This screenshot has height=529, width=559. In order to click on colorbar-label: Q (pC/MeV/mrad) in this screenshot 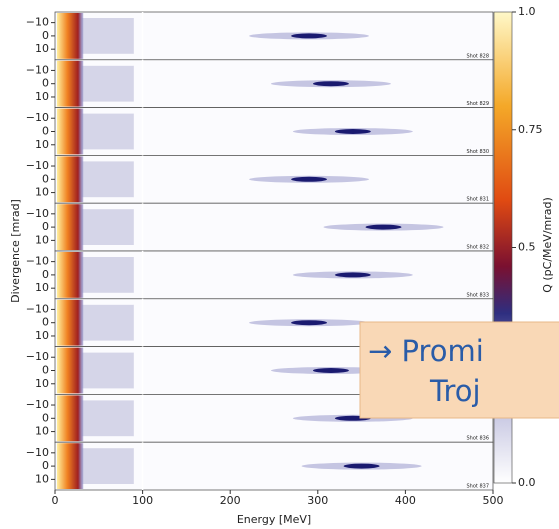, I will do `click(547, 245)`.